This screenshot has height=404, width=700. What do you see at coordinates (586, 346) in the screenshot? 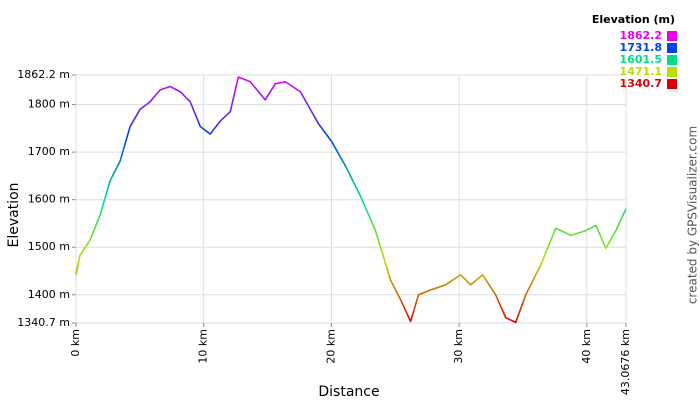
I see `x-tick-label: 40 km` at bounding box center [586, 346].